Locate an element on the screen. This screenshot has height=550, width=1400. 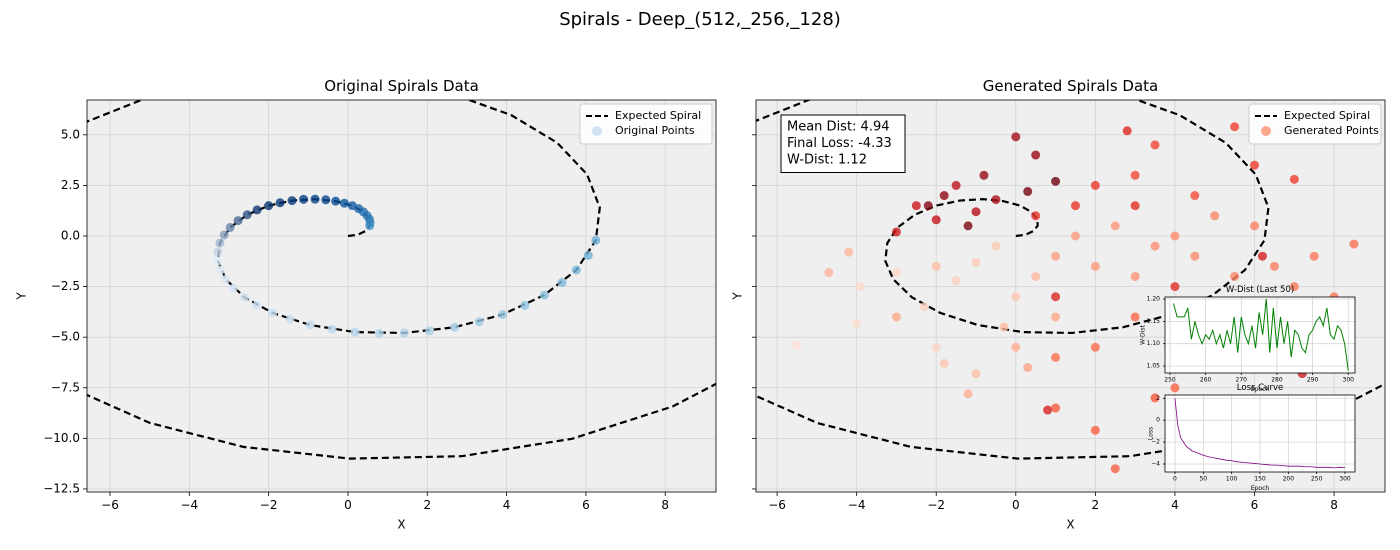
annotation-box is located at coordinates (843, 143).